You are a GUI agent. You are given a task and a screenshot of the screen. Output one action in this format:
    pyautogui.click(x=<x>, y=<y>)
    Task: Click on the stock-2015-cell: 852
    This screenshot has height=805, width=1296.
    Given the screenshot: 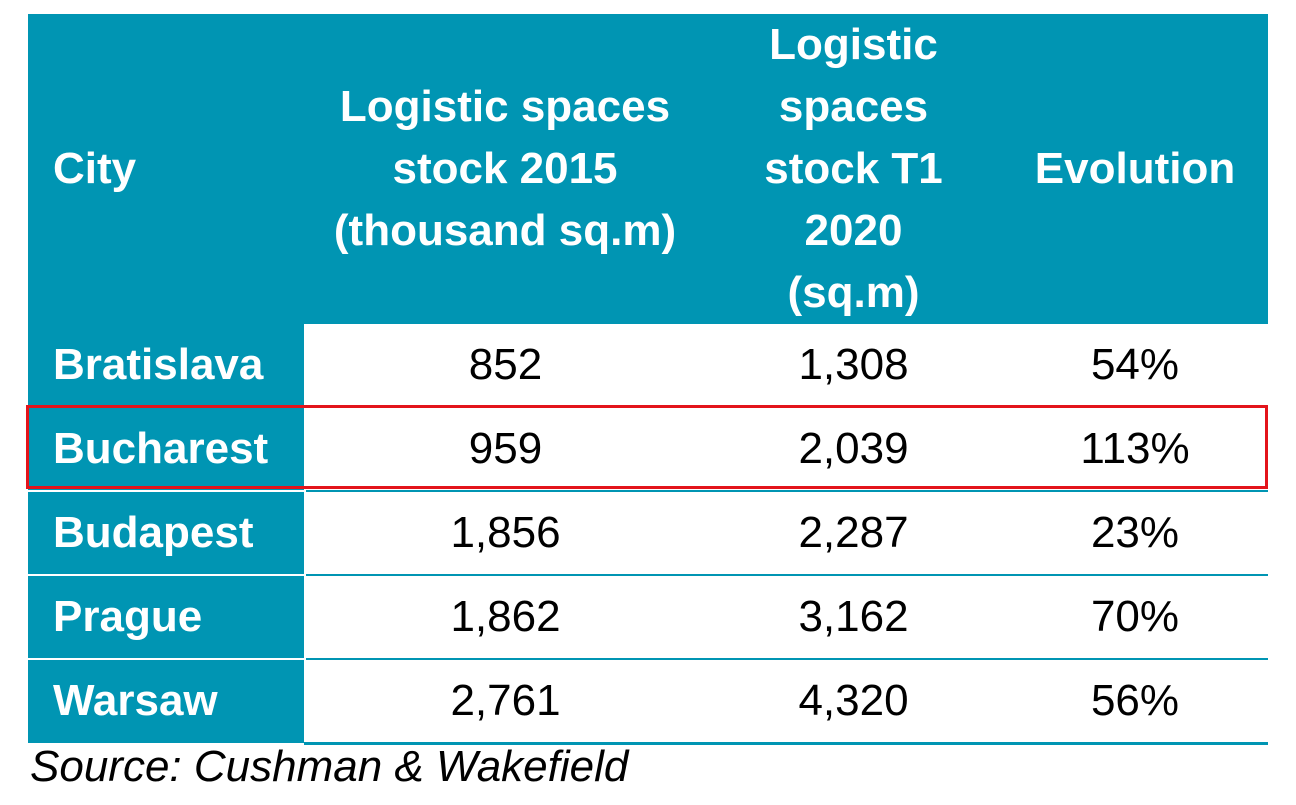 What is the action you would take?
    pyautogui.click(x=505, y=366)
    